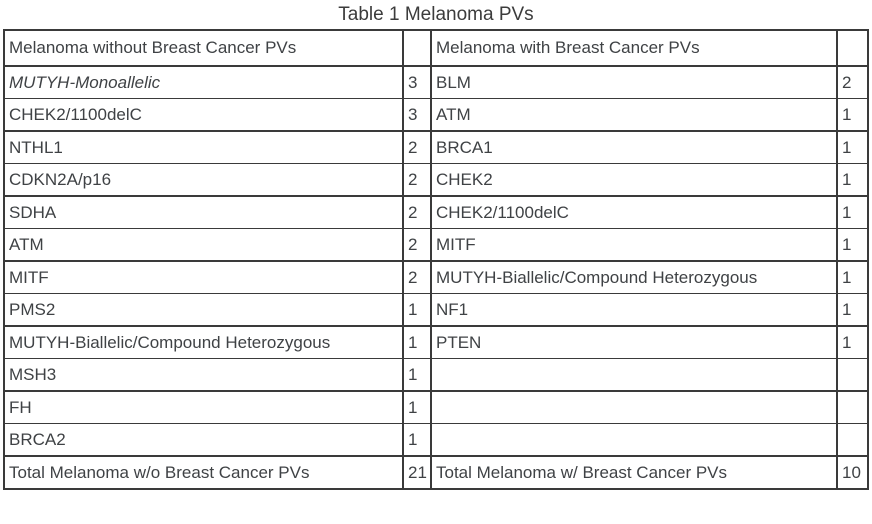 Image resolution: width=872 pixels, height=524 pixels. I want to click on left-group-header: Melanoma without Breast Cancer PVs, so click(203, 48).